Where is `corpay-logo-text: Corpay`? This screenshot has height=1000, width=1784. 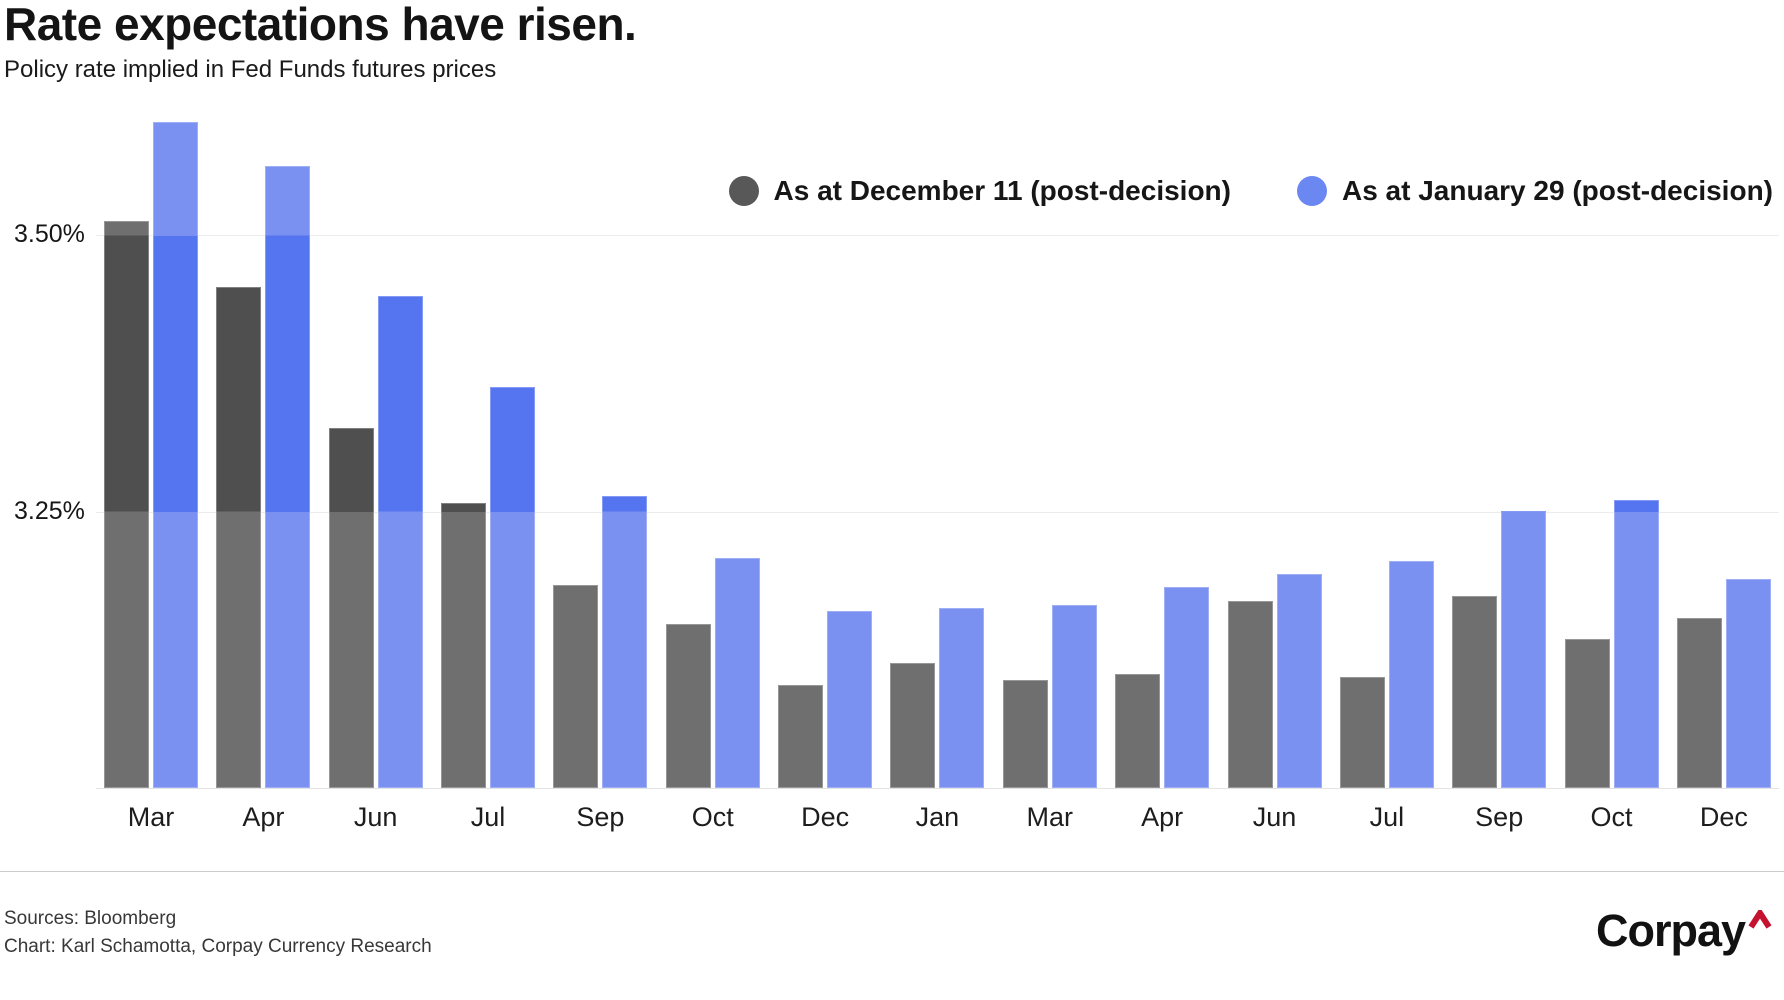 corpay-logo-text: Corpay is located at coordinates (1670, 930).